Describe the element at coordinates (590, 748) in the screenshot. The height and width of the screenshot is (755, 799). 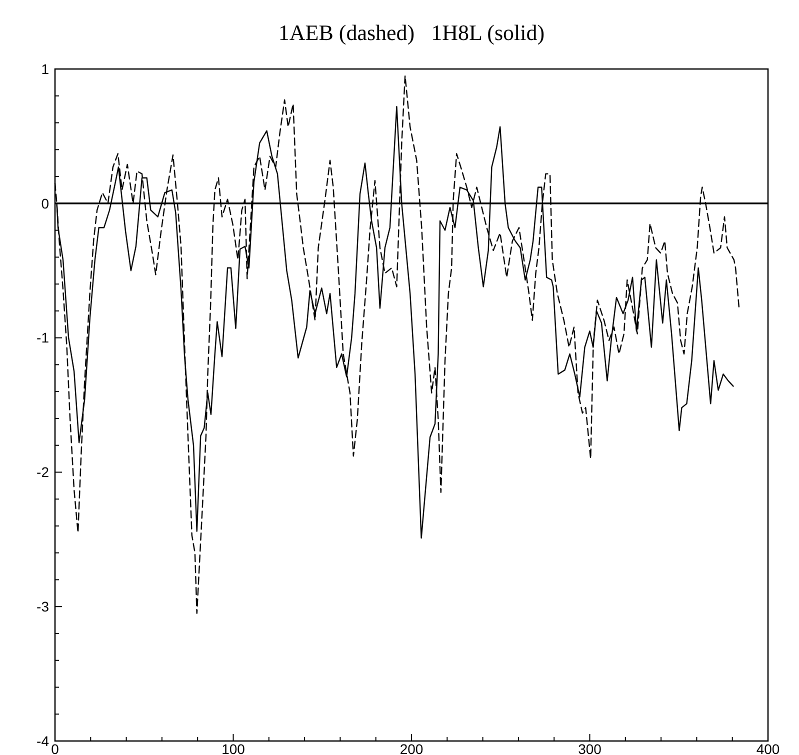
I see `x-tick-label: 300` at that location.